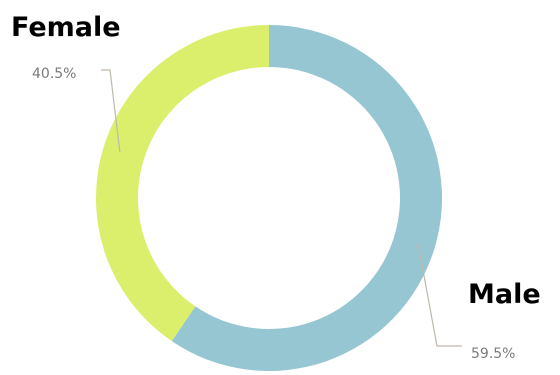 This screenshot has width=560, height=375. I want to click on category-label-male: Male, so click(504, 294).